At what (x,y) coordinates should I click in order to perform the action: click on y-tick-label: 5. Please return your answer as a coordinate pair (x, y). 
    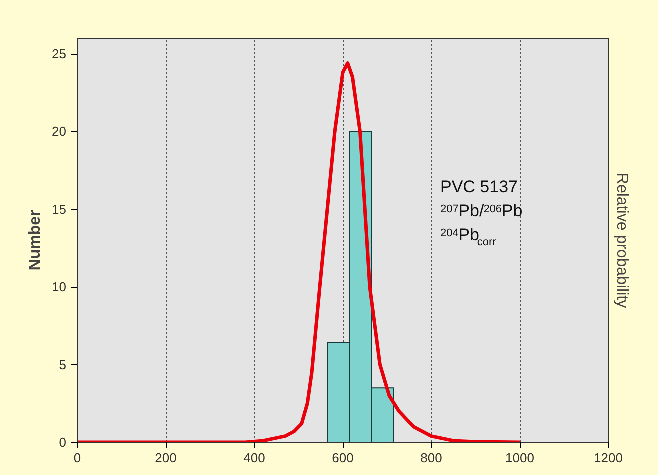
    Looking at the image, I should click on (63, 364).